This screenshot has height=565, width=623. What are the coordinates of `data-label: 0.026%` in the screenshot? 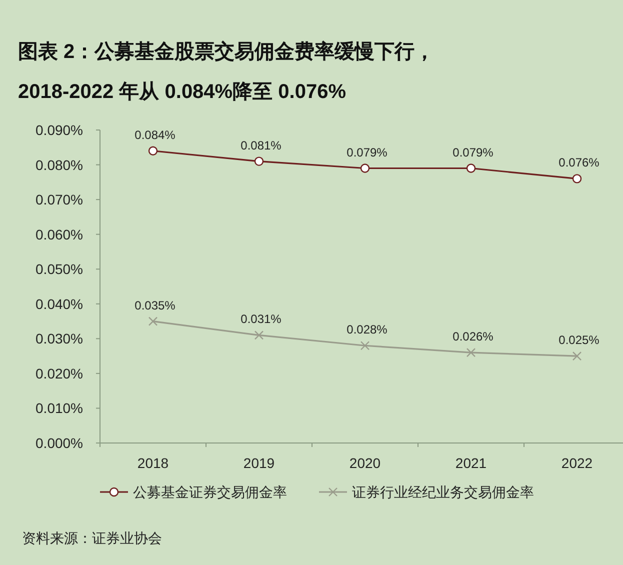 It's located at (473, 337).